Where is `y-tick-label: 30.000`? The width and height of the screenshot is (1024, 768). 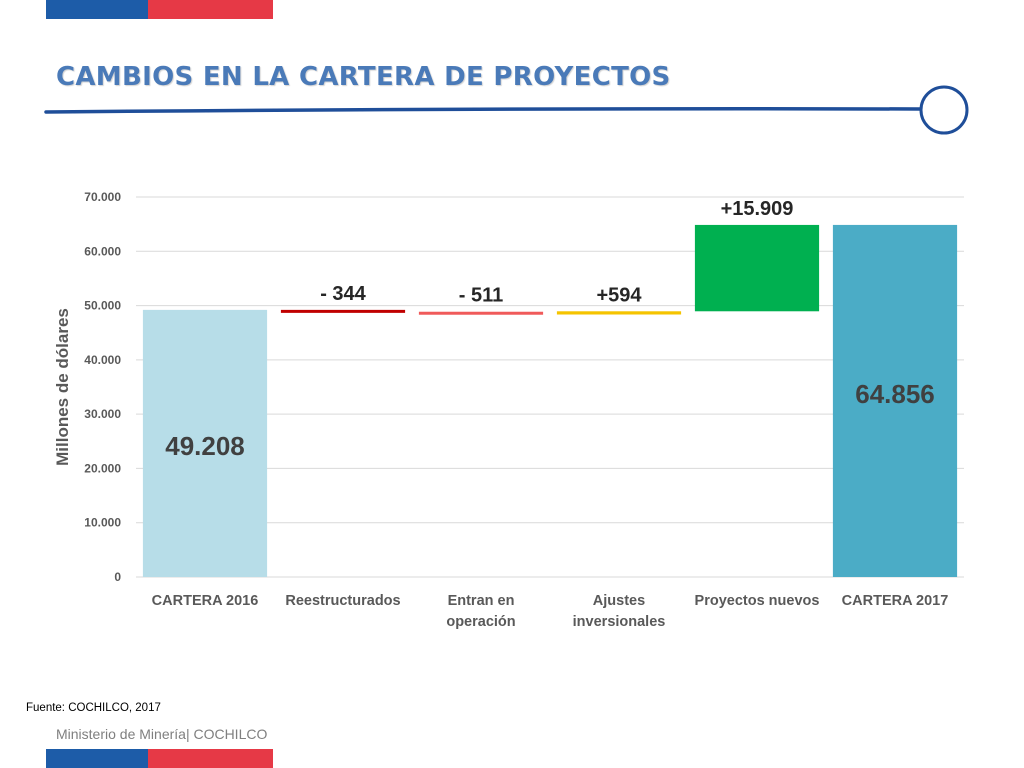
y-tick-label: 30.000 is located at coordinates (102, 414).